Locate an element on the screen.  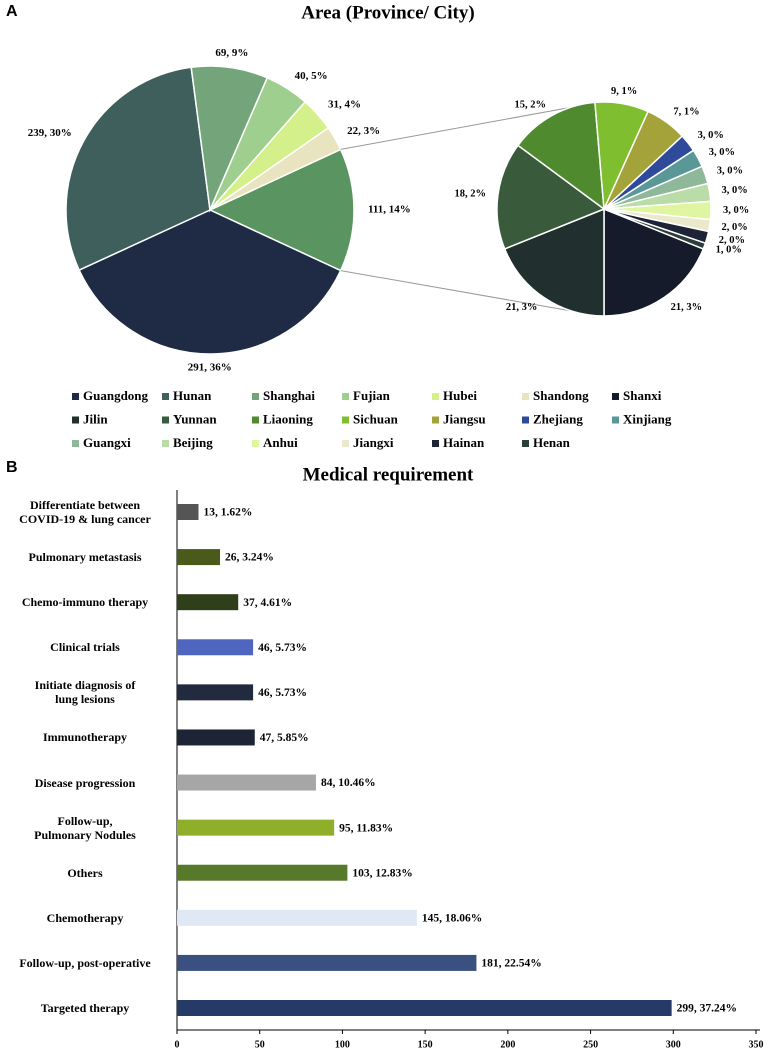
y-tick-label: Immunotherapy is located at coordinates (84, 737).